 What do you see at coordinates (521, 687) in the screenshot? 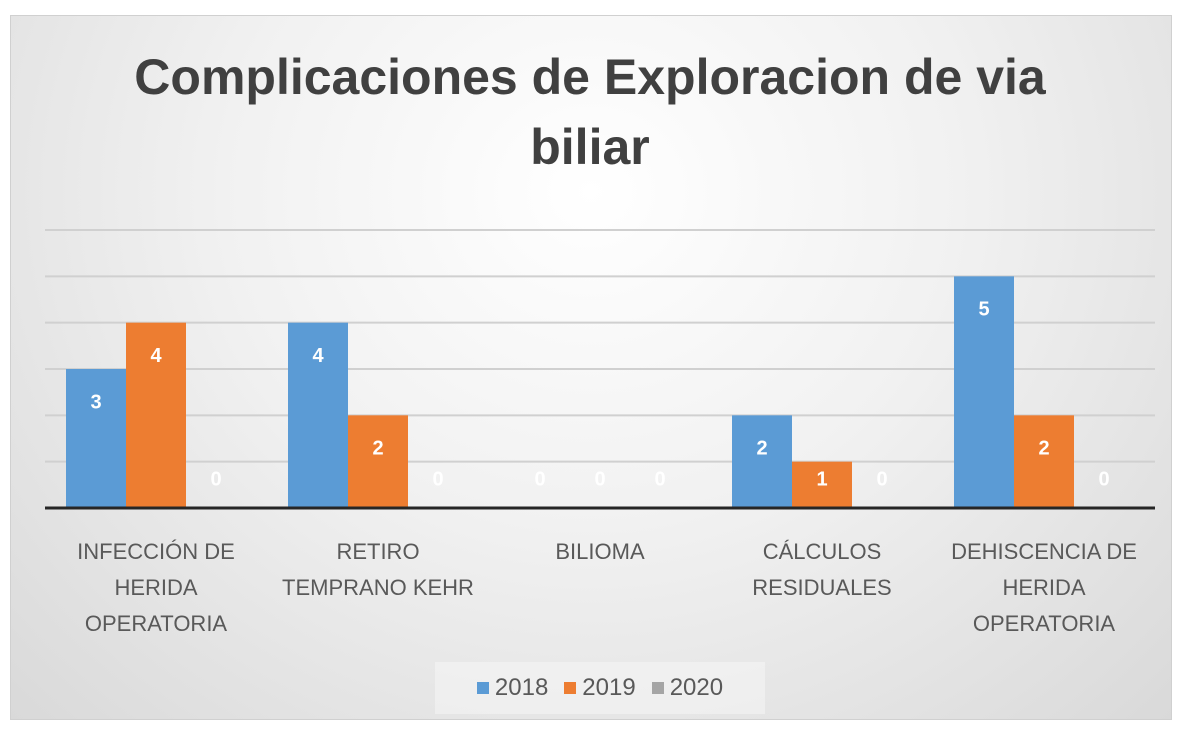
I see `legend-label: 2018` at bounding box center [521, 687].